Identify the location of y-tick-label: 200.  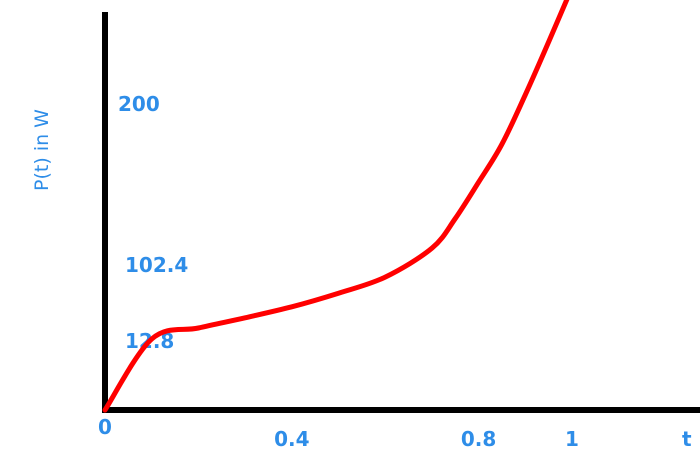
(139, 104).